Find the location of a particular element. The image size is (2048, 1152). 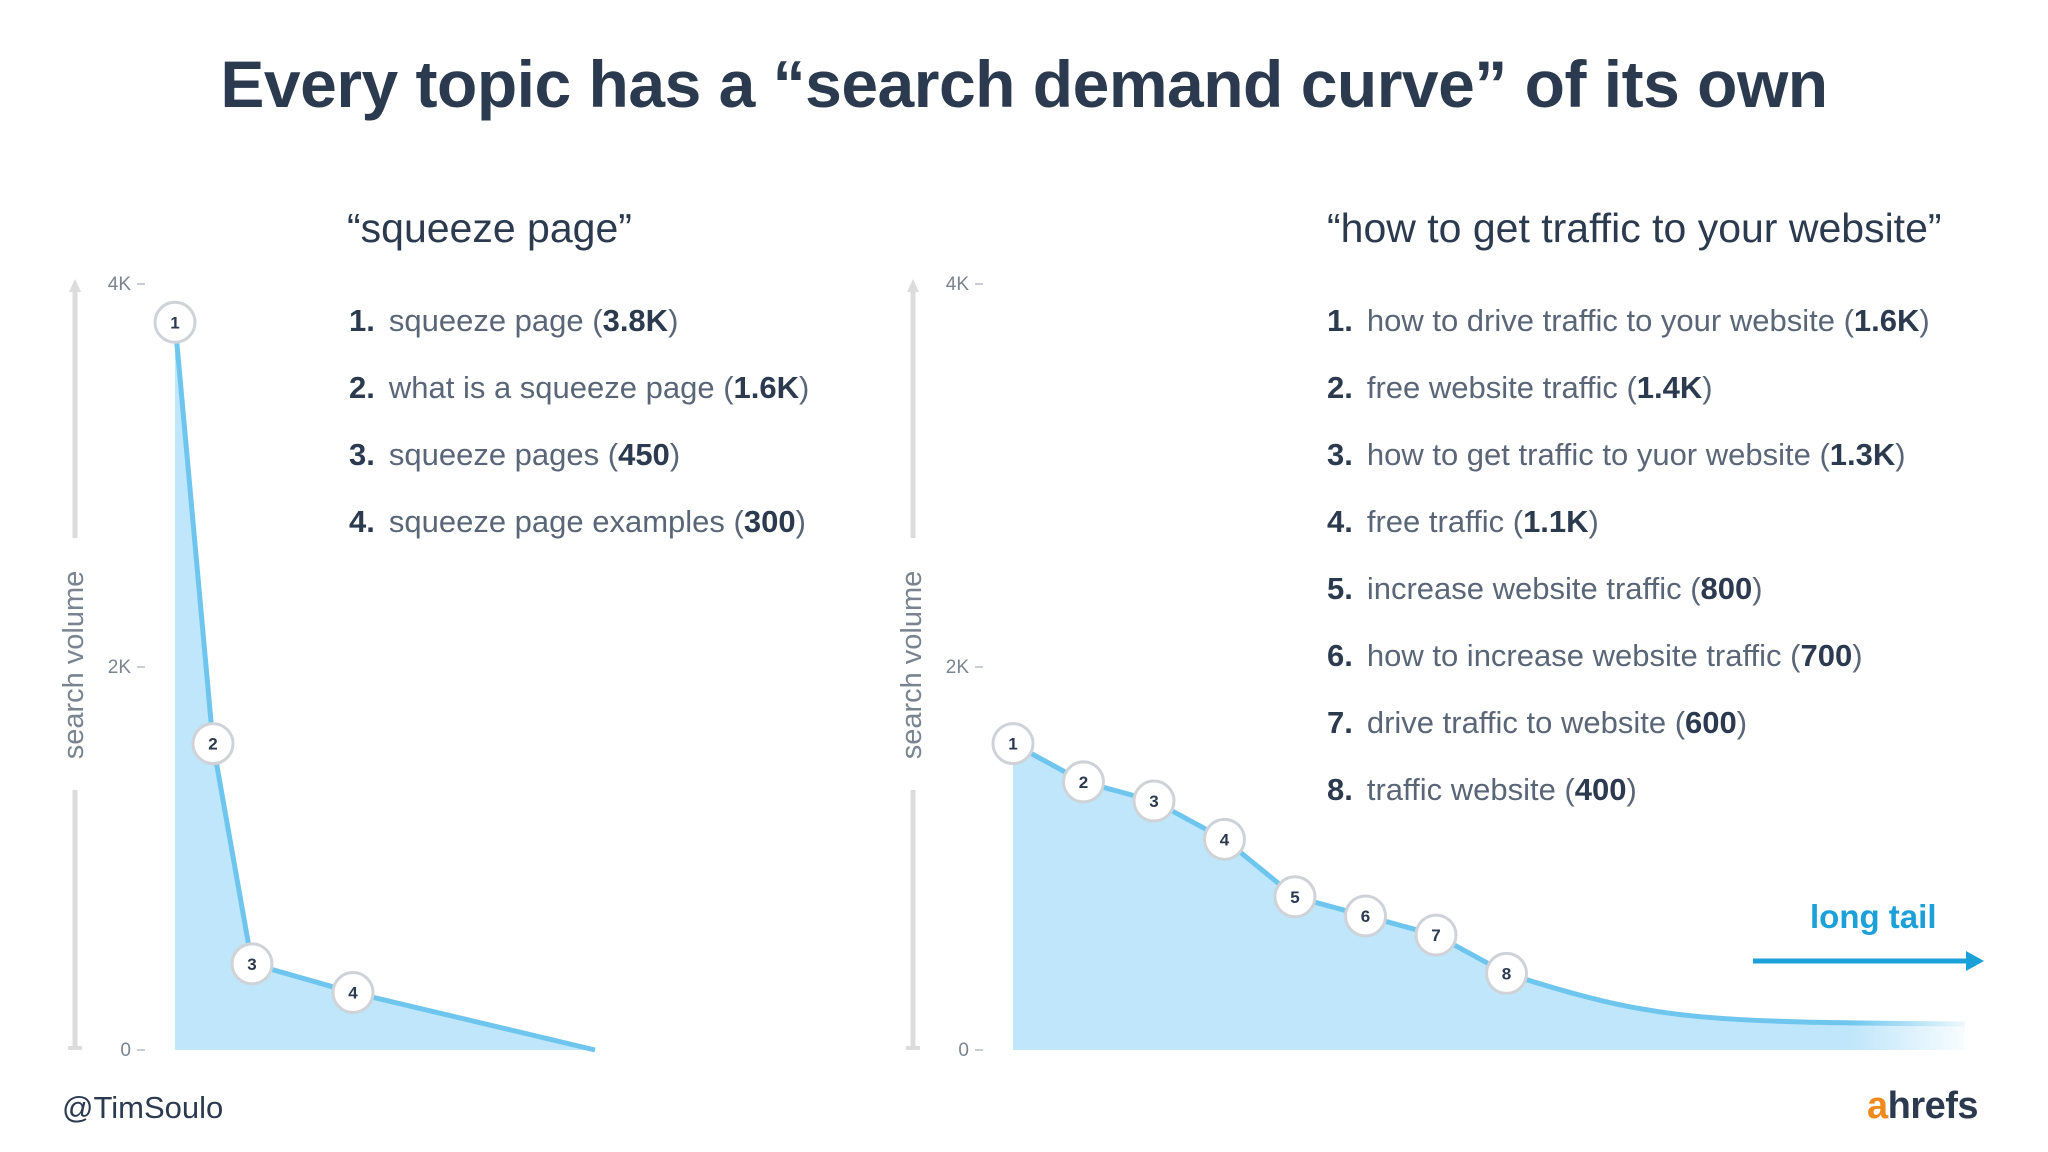

keyword-item: 7. drive traffic to website (600) is located at coordinates (1537, 722).